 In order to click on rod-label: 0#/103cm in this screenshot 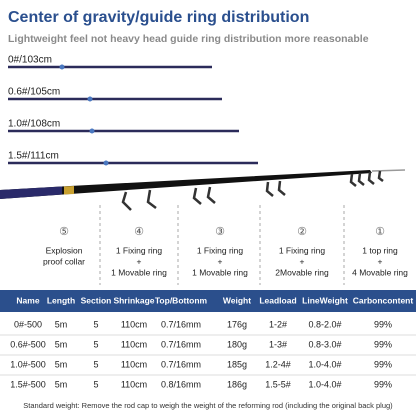, I will do `click(30, 60)`.